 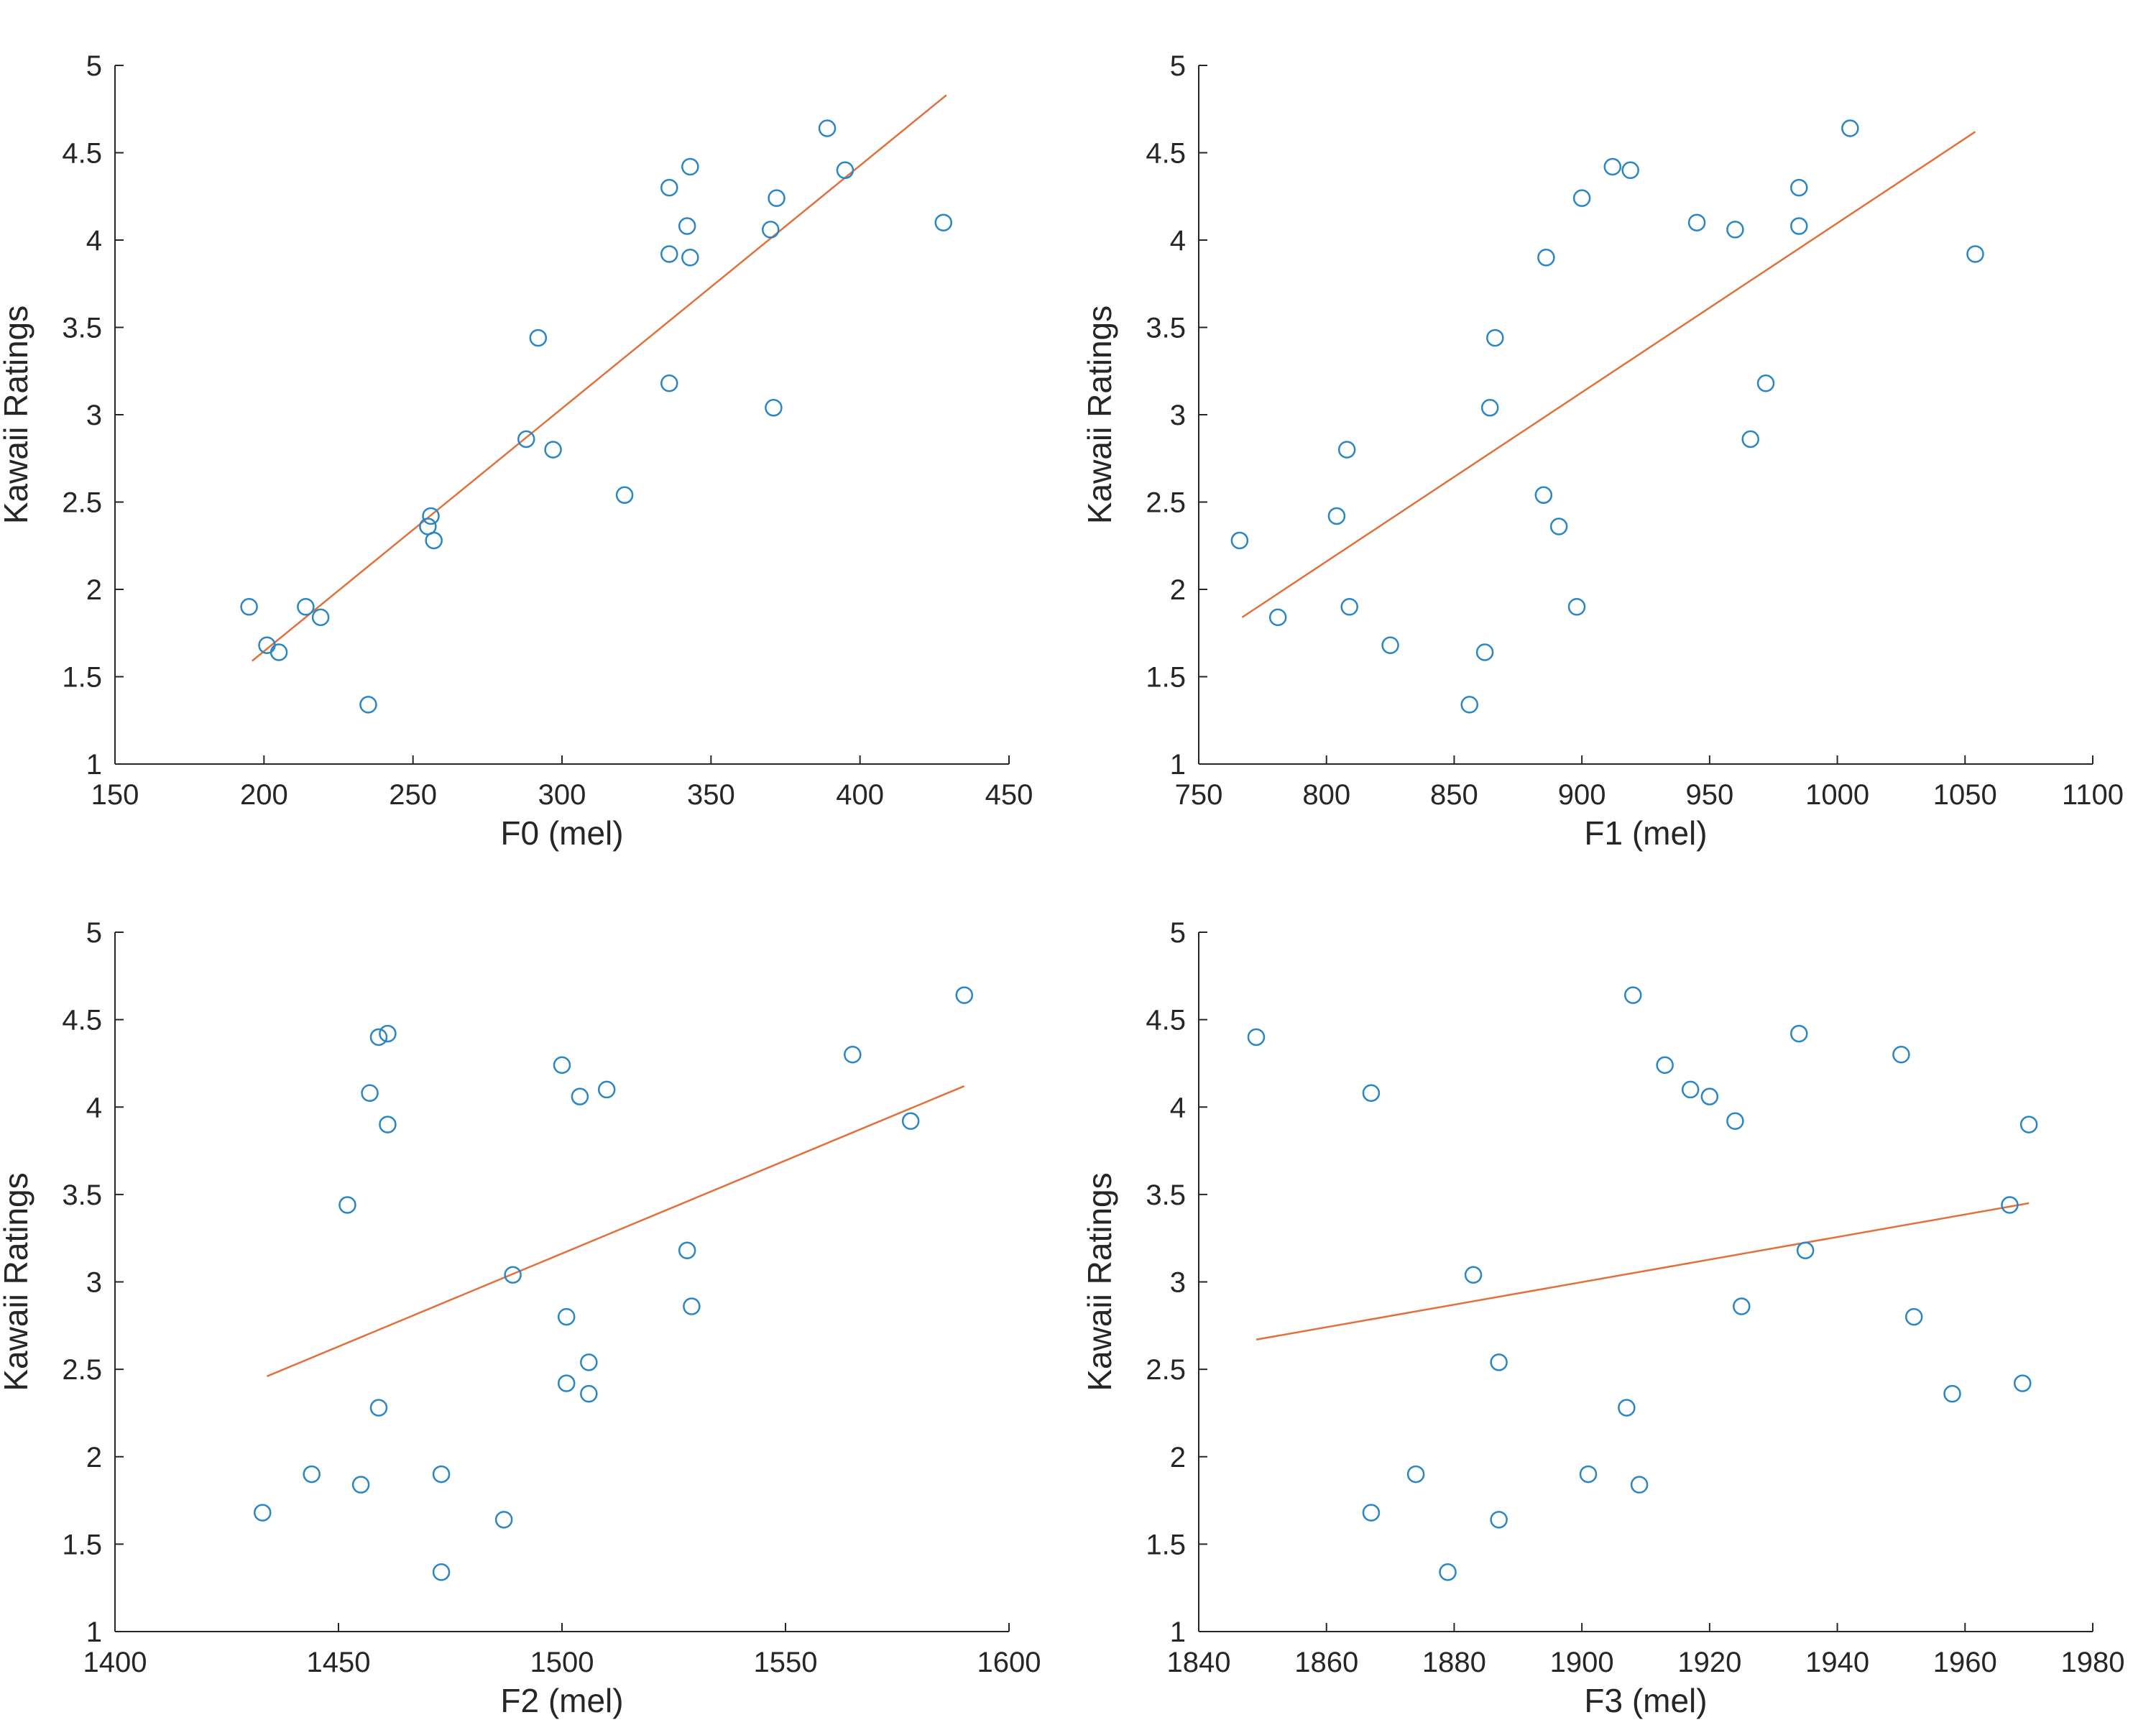 What do you see at coordinates (1645, 1700) in the screenshot?
I see `x-axis-title: F3 (mel)` at bounding box center [1645, 1700].